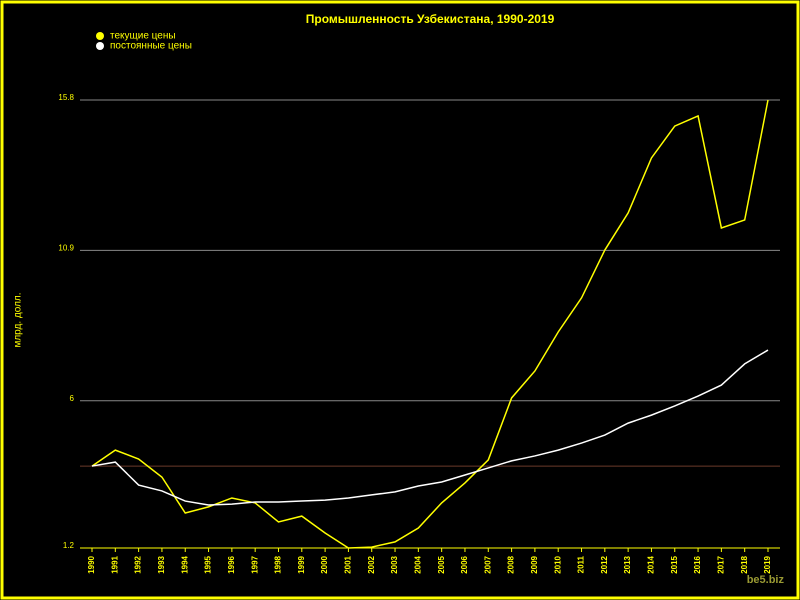  I want to click on x-tick-label: 1994, so click(184, 564).